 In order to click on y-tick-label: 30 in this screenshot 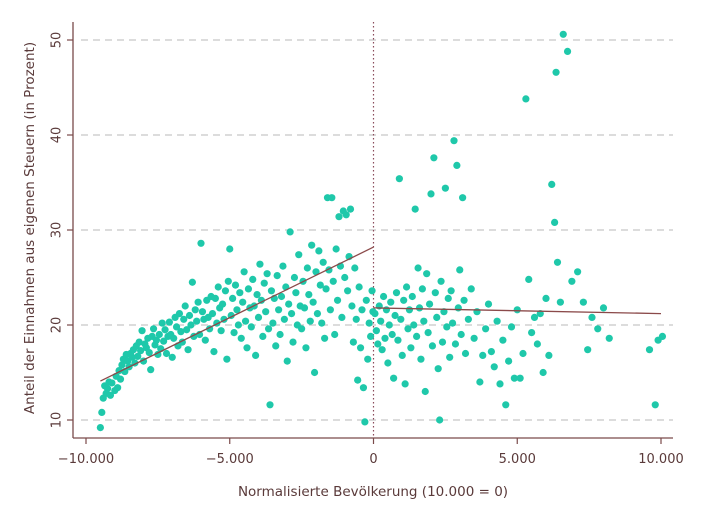, I will do `click(57, 230)`.